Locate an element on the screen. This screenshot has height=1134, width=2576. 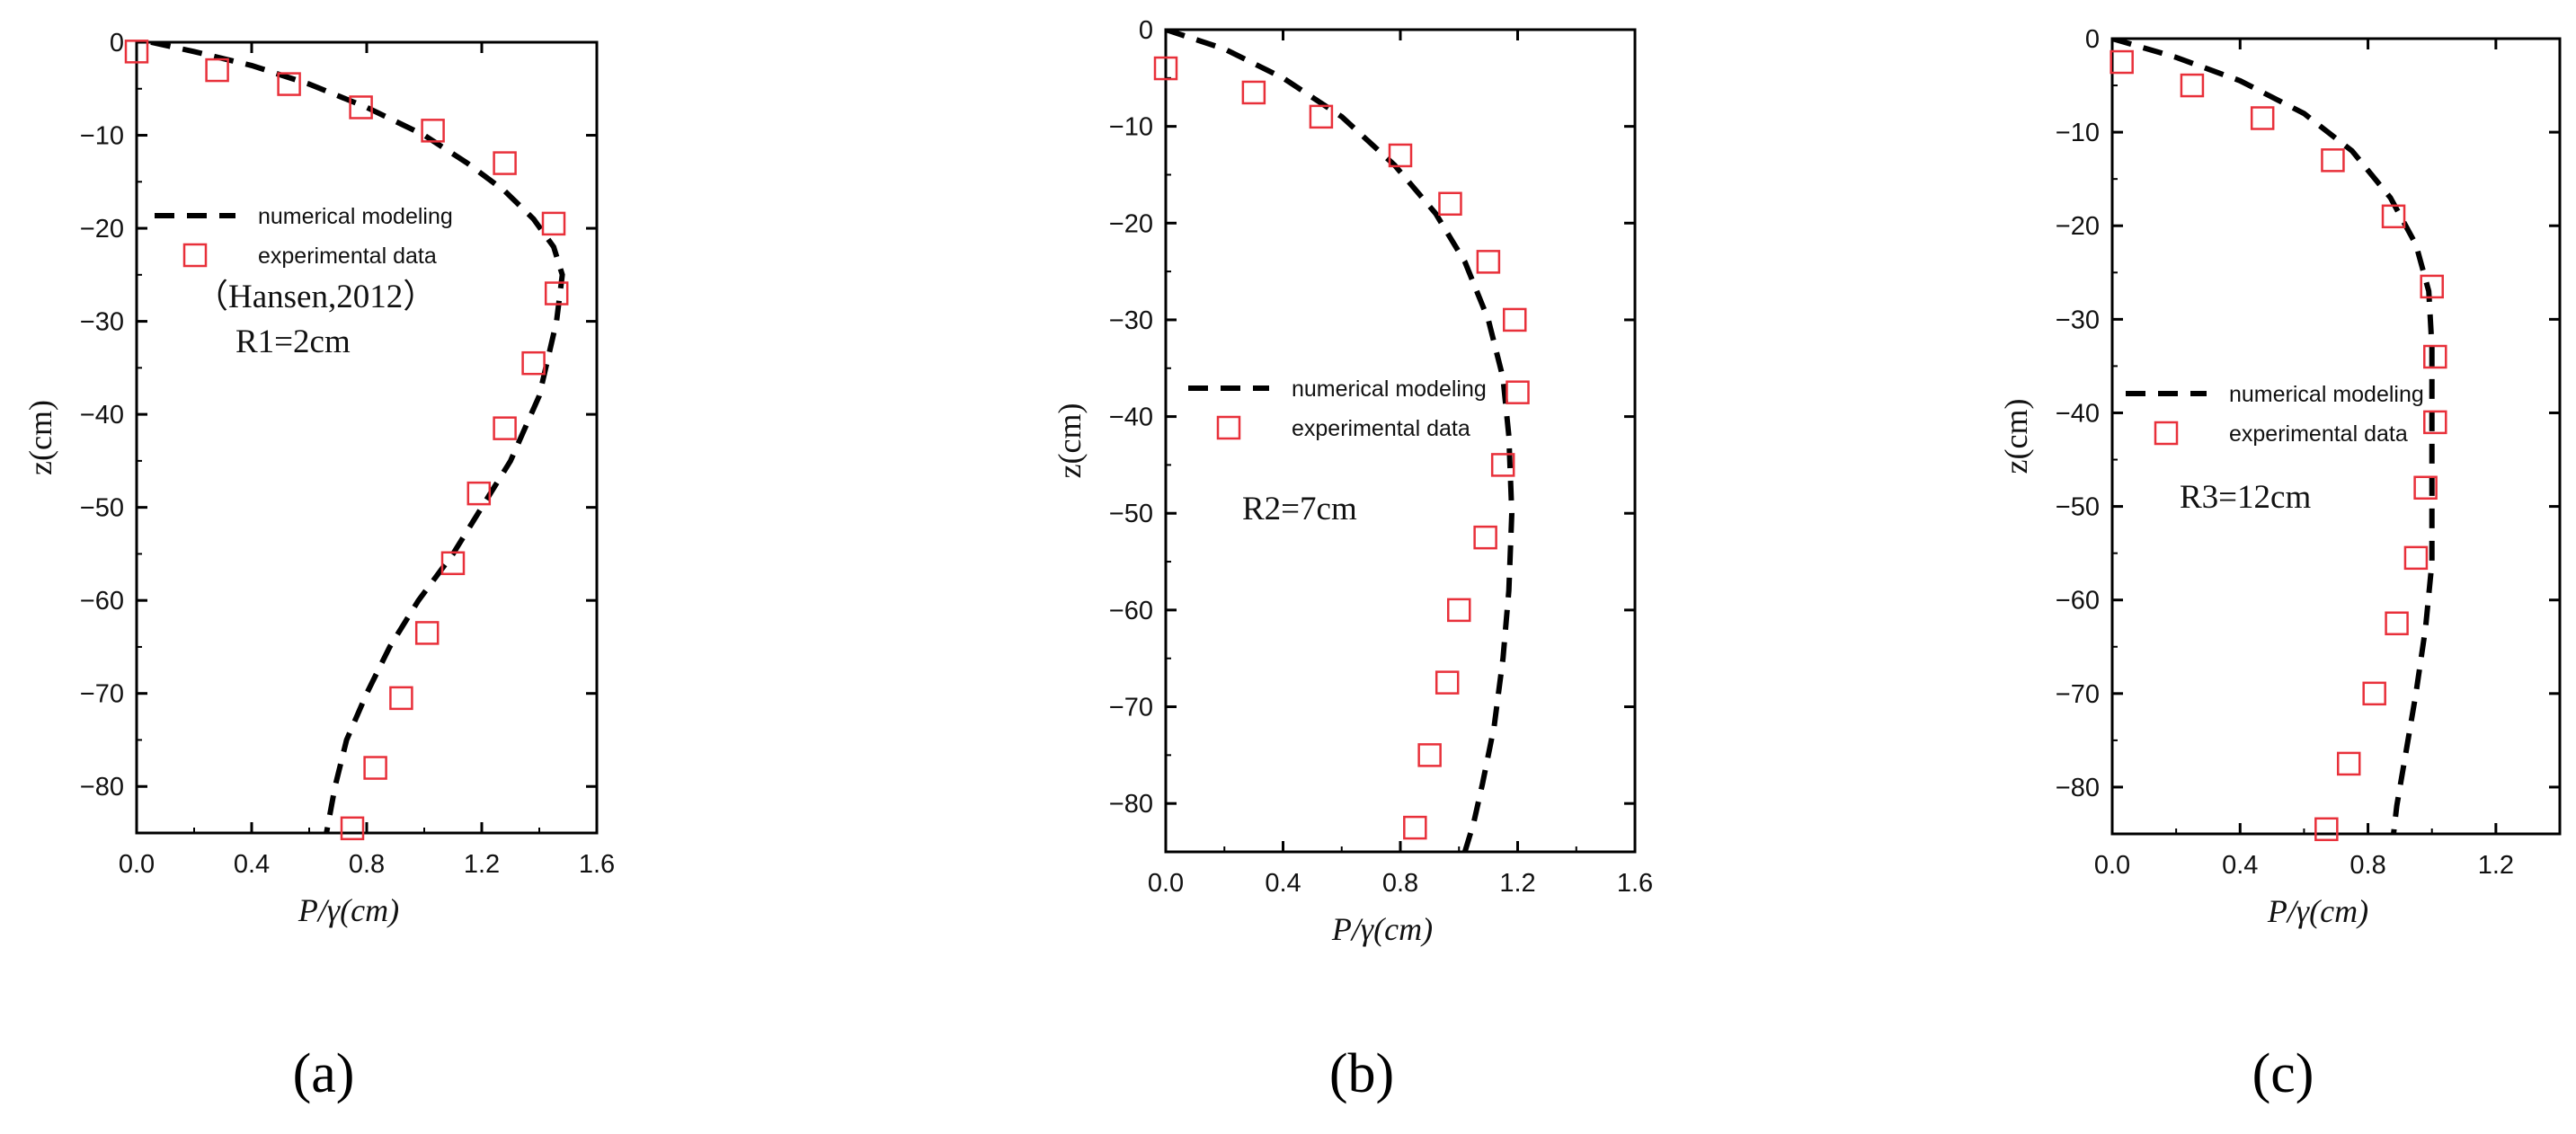
panel-label: (b) is located at coordinates (1361, 1073).